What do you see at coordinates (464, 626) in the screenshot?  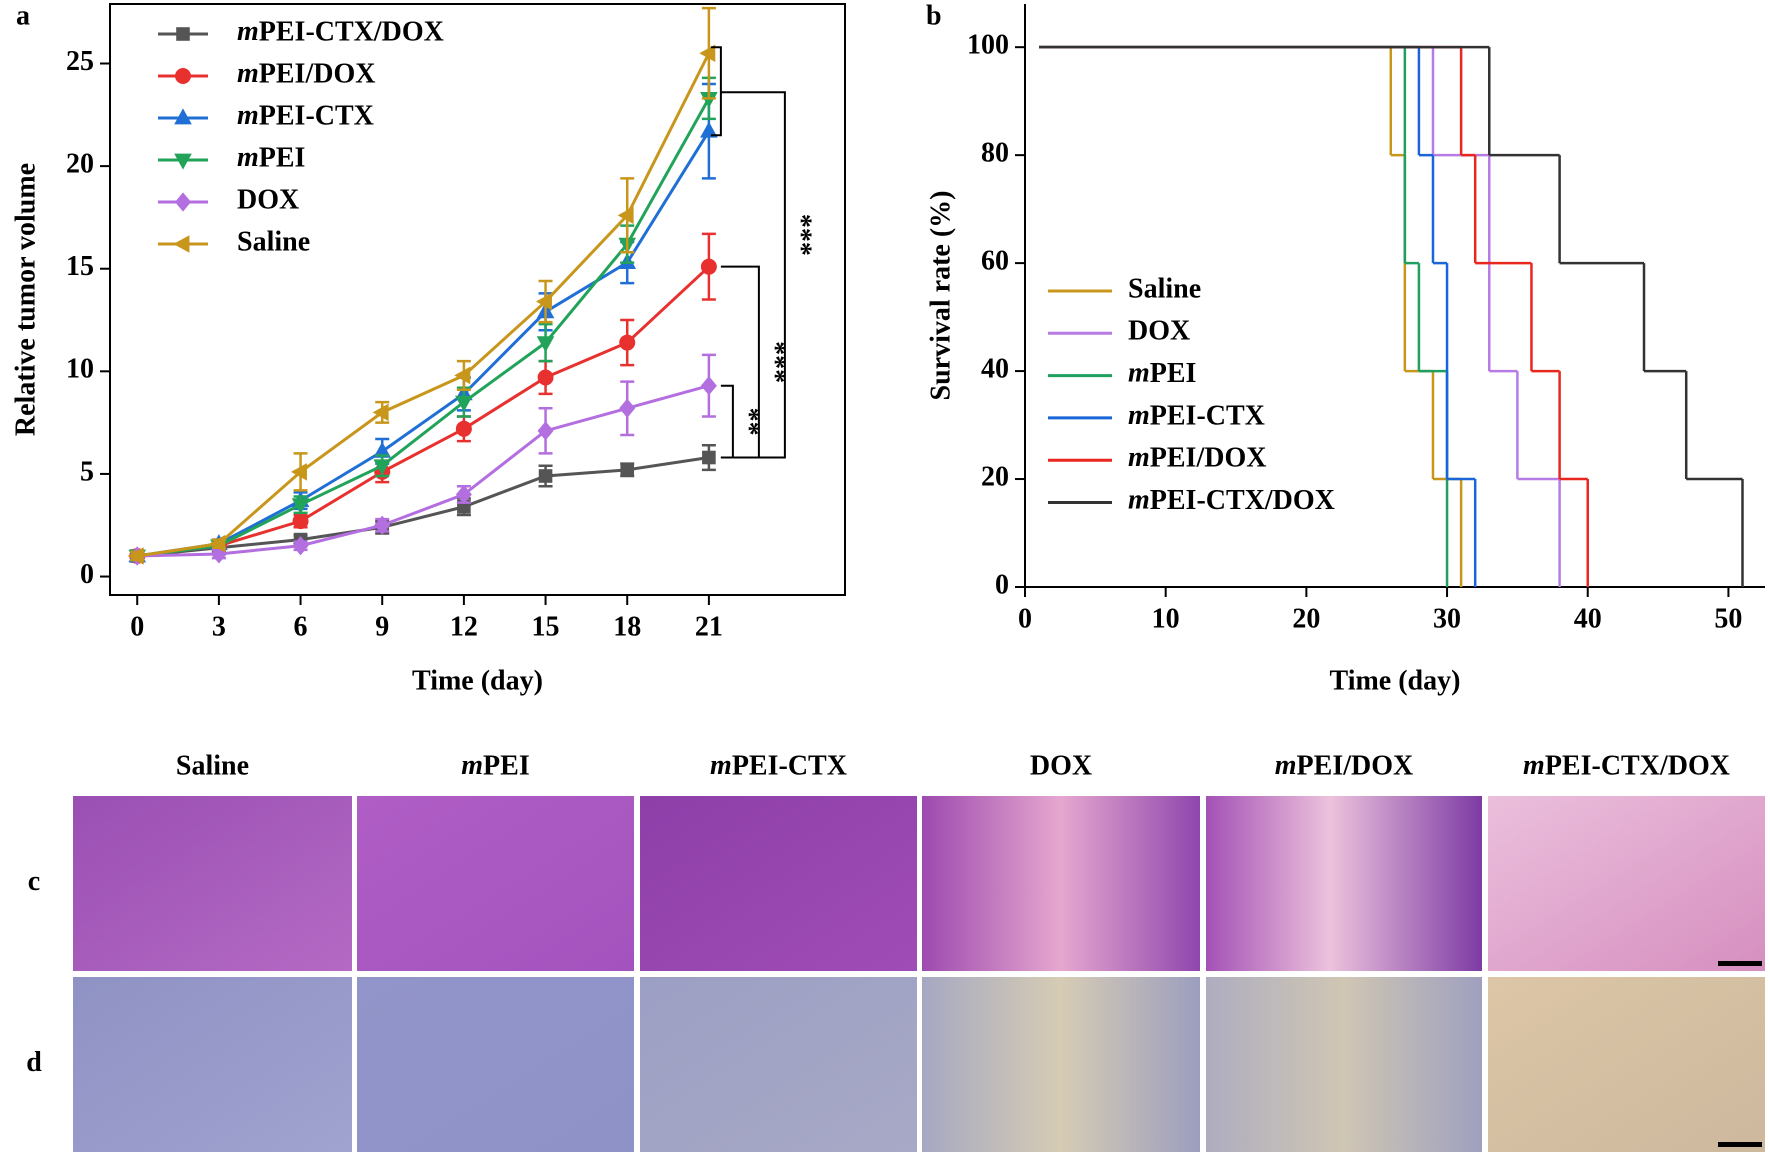 I see `x-tick-label: 12` at bounding box center [464, 626].